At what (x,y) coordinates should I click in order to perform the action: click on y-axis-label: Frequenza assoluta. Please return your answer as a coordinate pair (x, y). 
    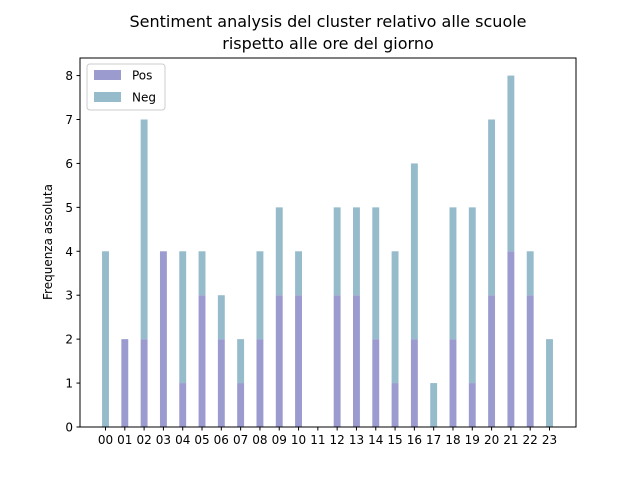
    Looking at the image, I should click on (48, 242).